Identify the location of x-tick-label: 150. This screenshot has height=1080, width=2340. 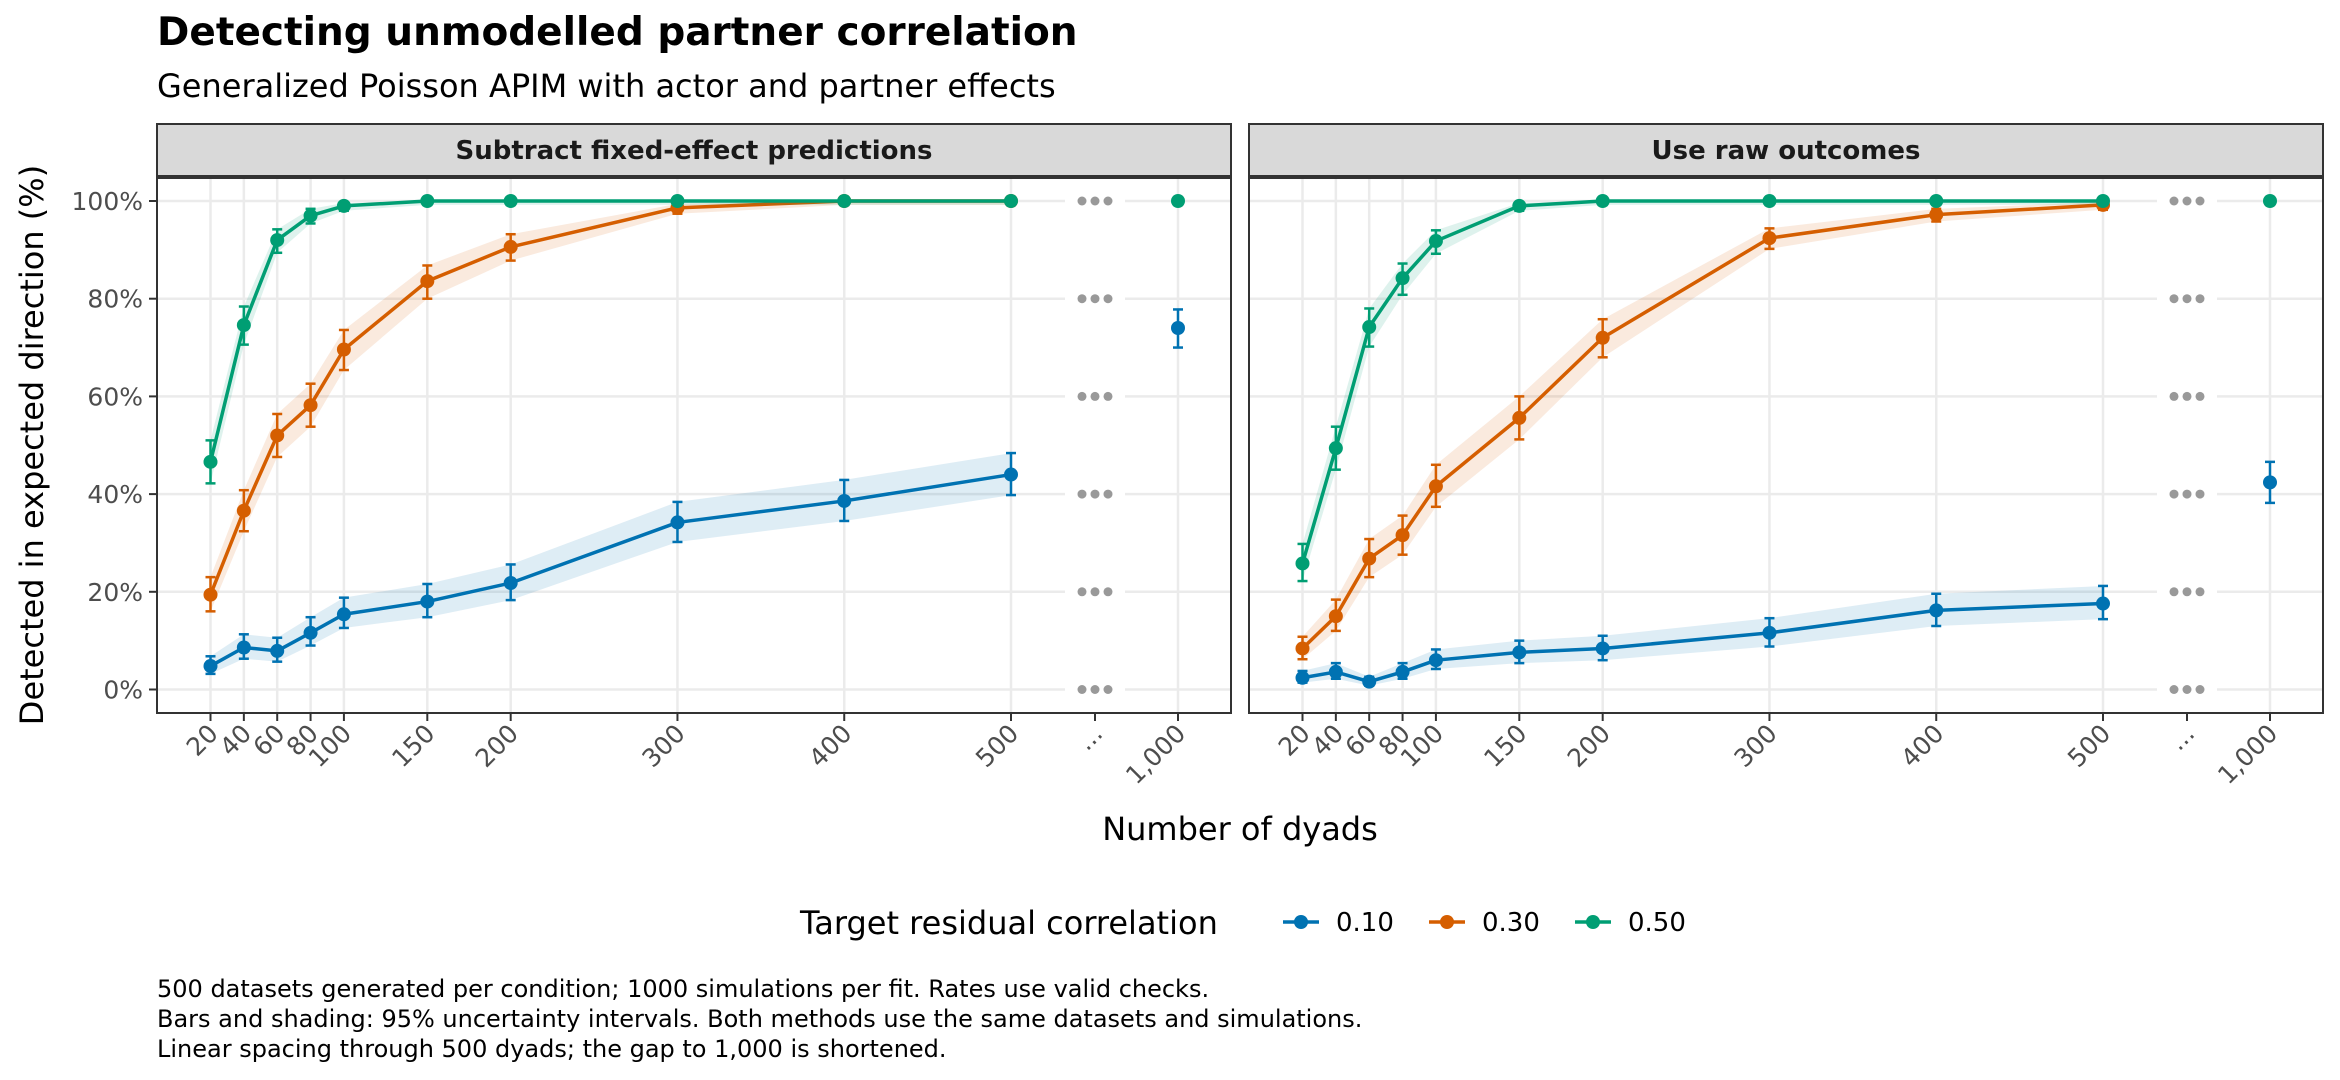
(413, 746).